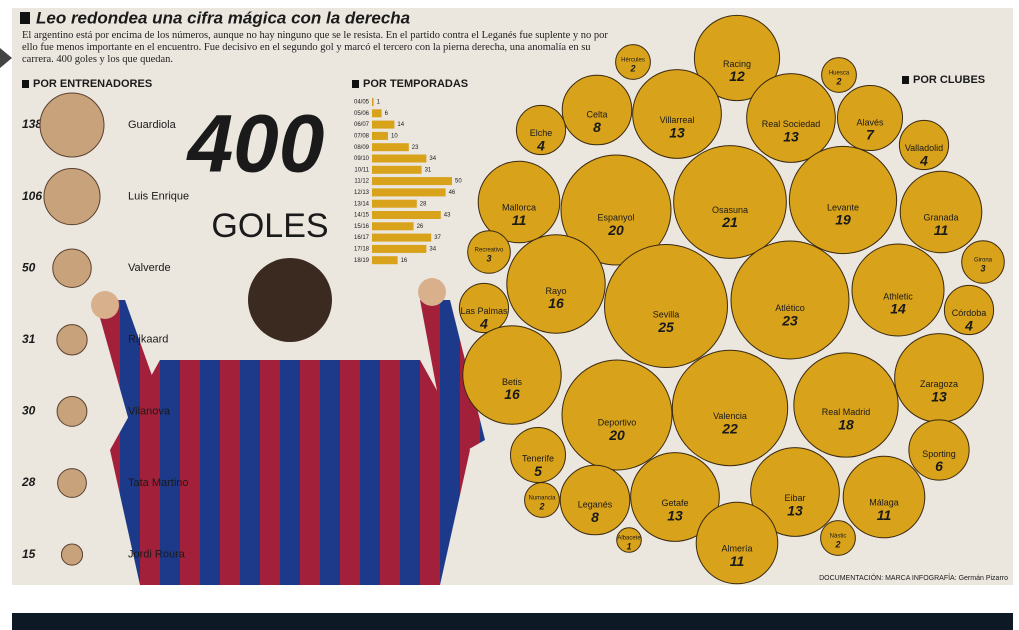 The width and height of the screenshot is (1019, 630). Describe the element at coordinates (404, 261) in the screenshot. I see `bar-value: 16` at that location.